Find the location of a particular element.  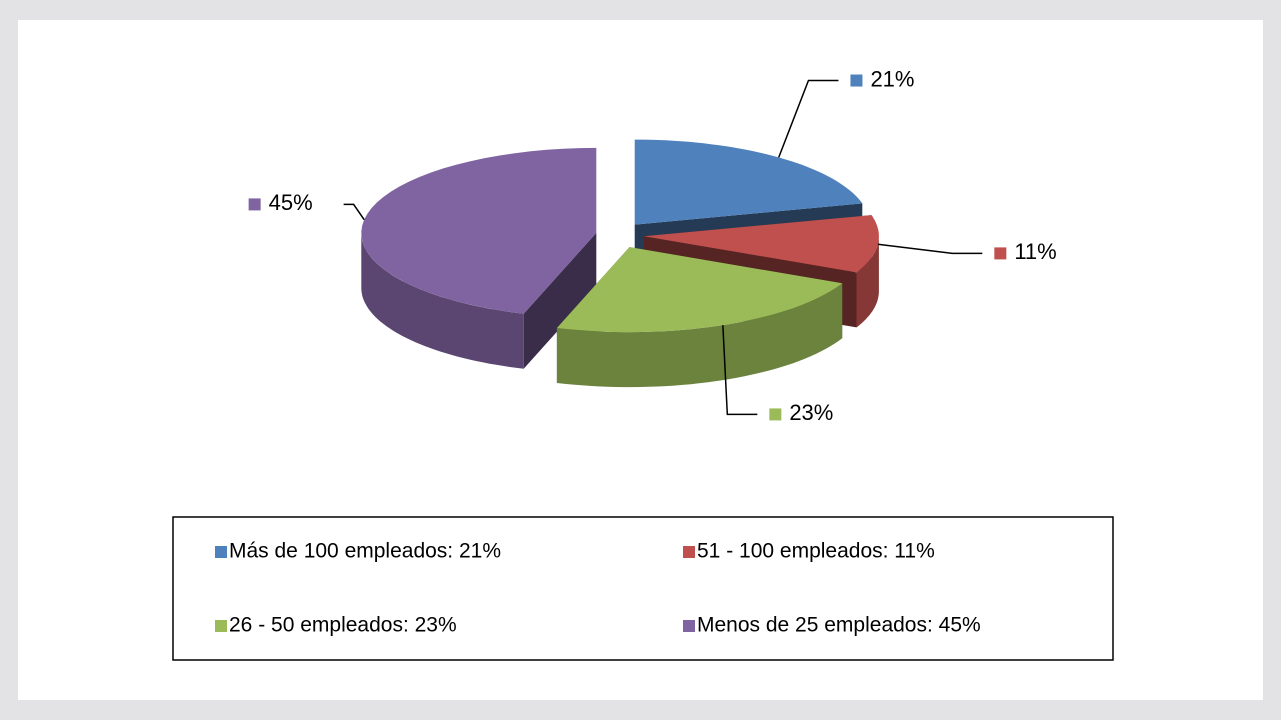

slice-side is located at coordinates (560, 300).